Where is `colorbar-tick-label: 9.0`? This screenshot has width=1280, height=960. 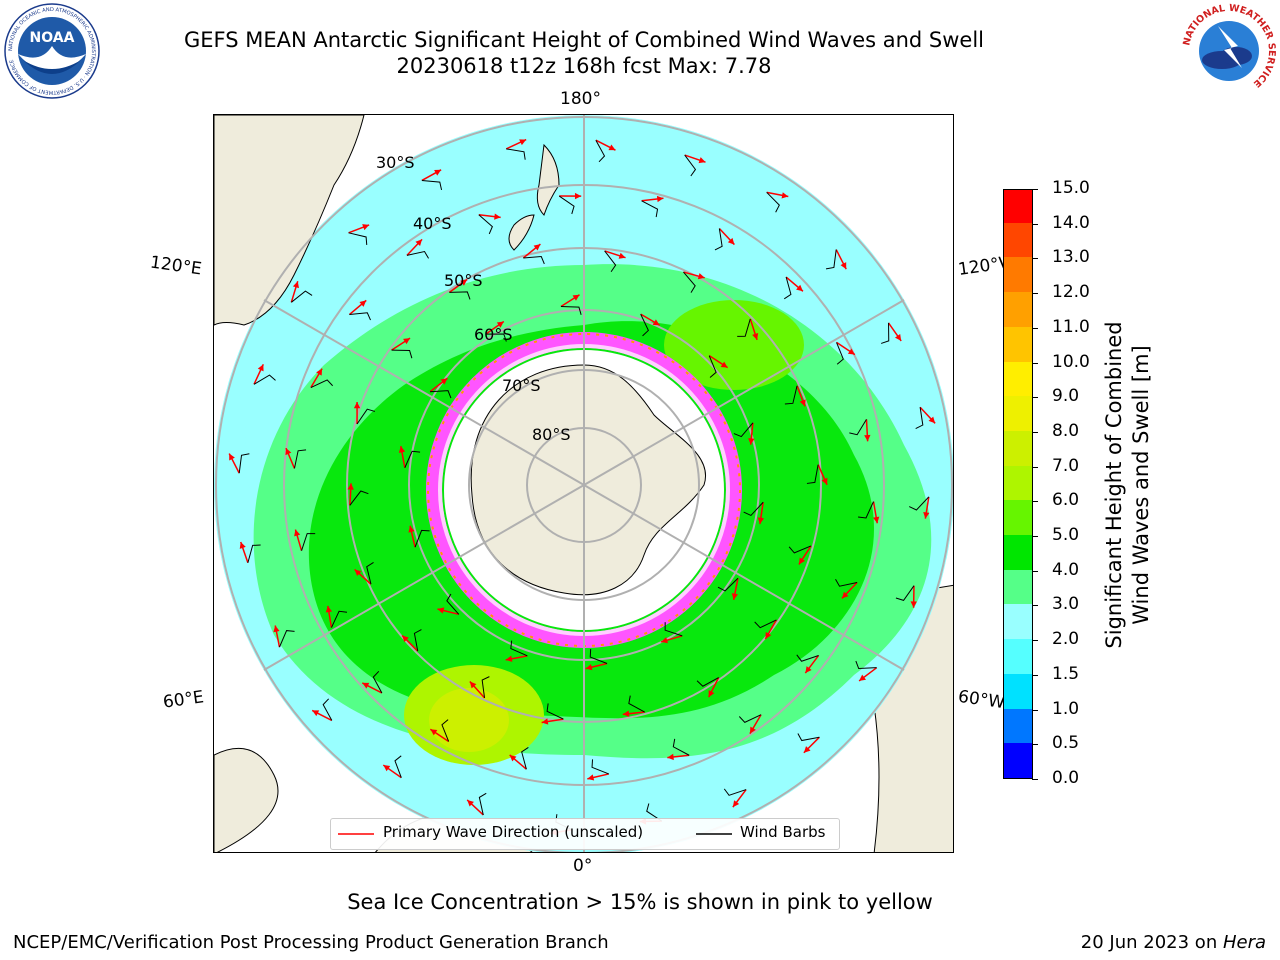 colorbar-tick-label: 9.0 is located at coordinates (1066, 396).